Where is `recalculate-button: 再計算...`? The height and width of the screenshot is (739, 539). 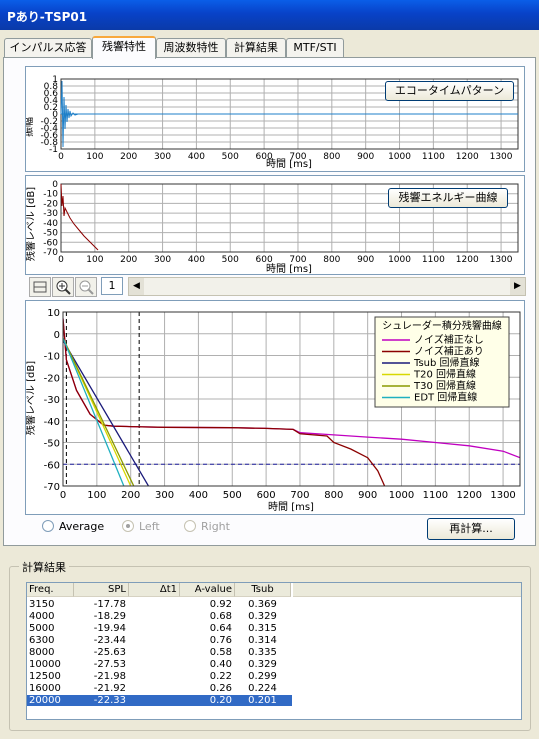 recalculate-button: 再計算... is located at coordinates (471, 529).